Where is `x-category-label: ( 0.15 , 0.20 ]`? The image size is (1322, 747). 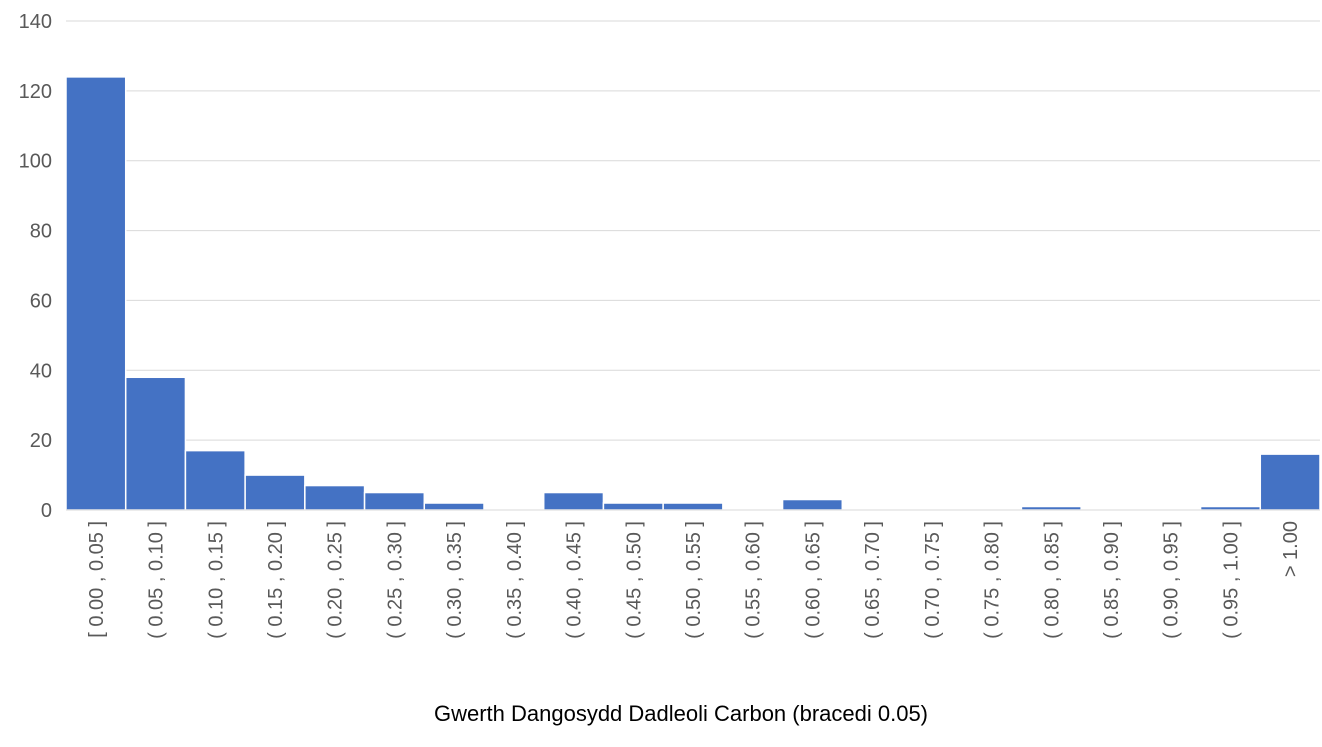
x-category-label: ( 0.15 , 0.20 ] is located at coordinates (276, 580).